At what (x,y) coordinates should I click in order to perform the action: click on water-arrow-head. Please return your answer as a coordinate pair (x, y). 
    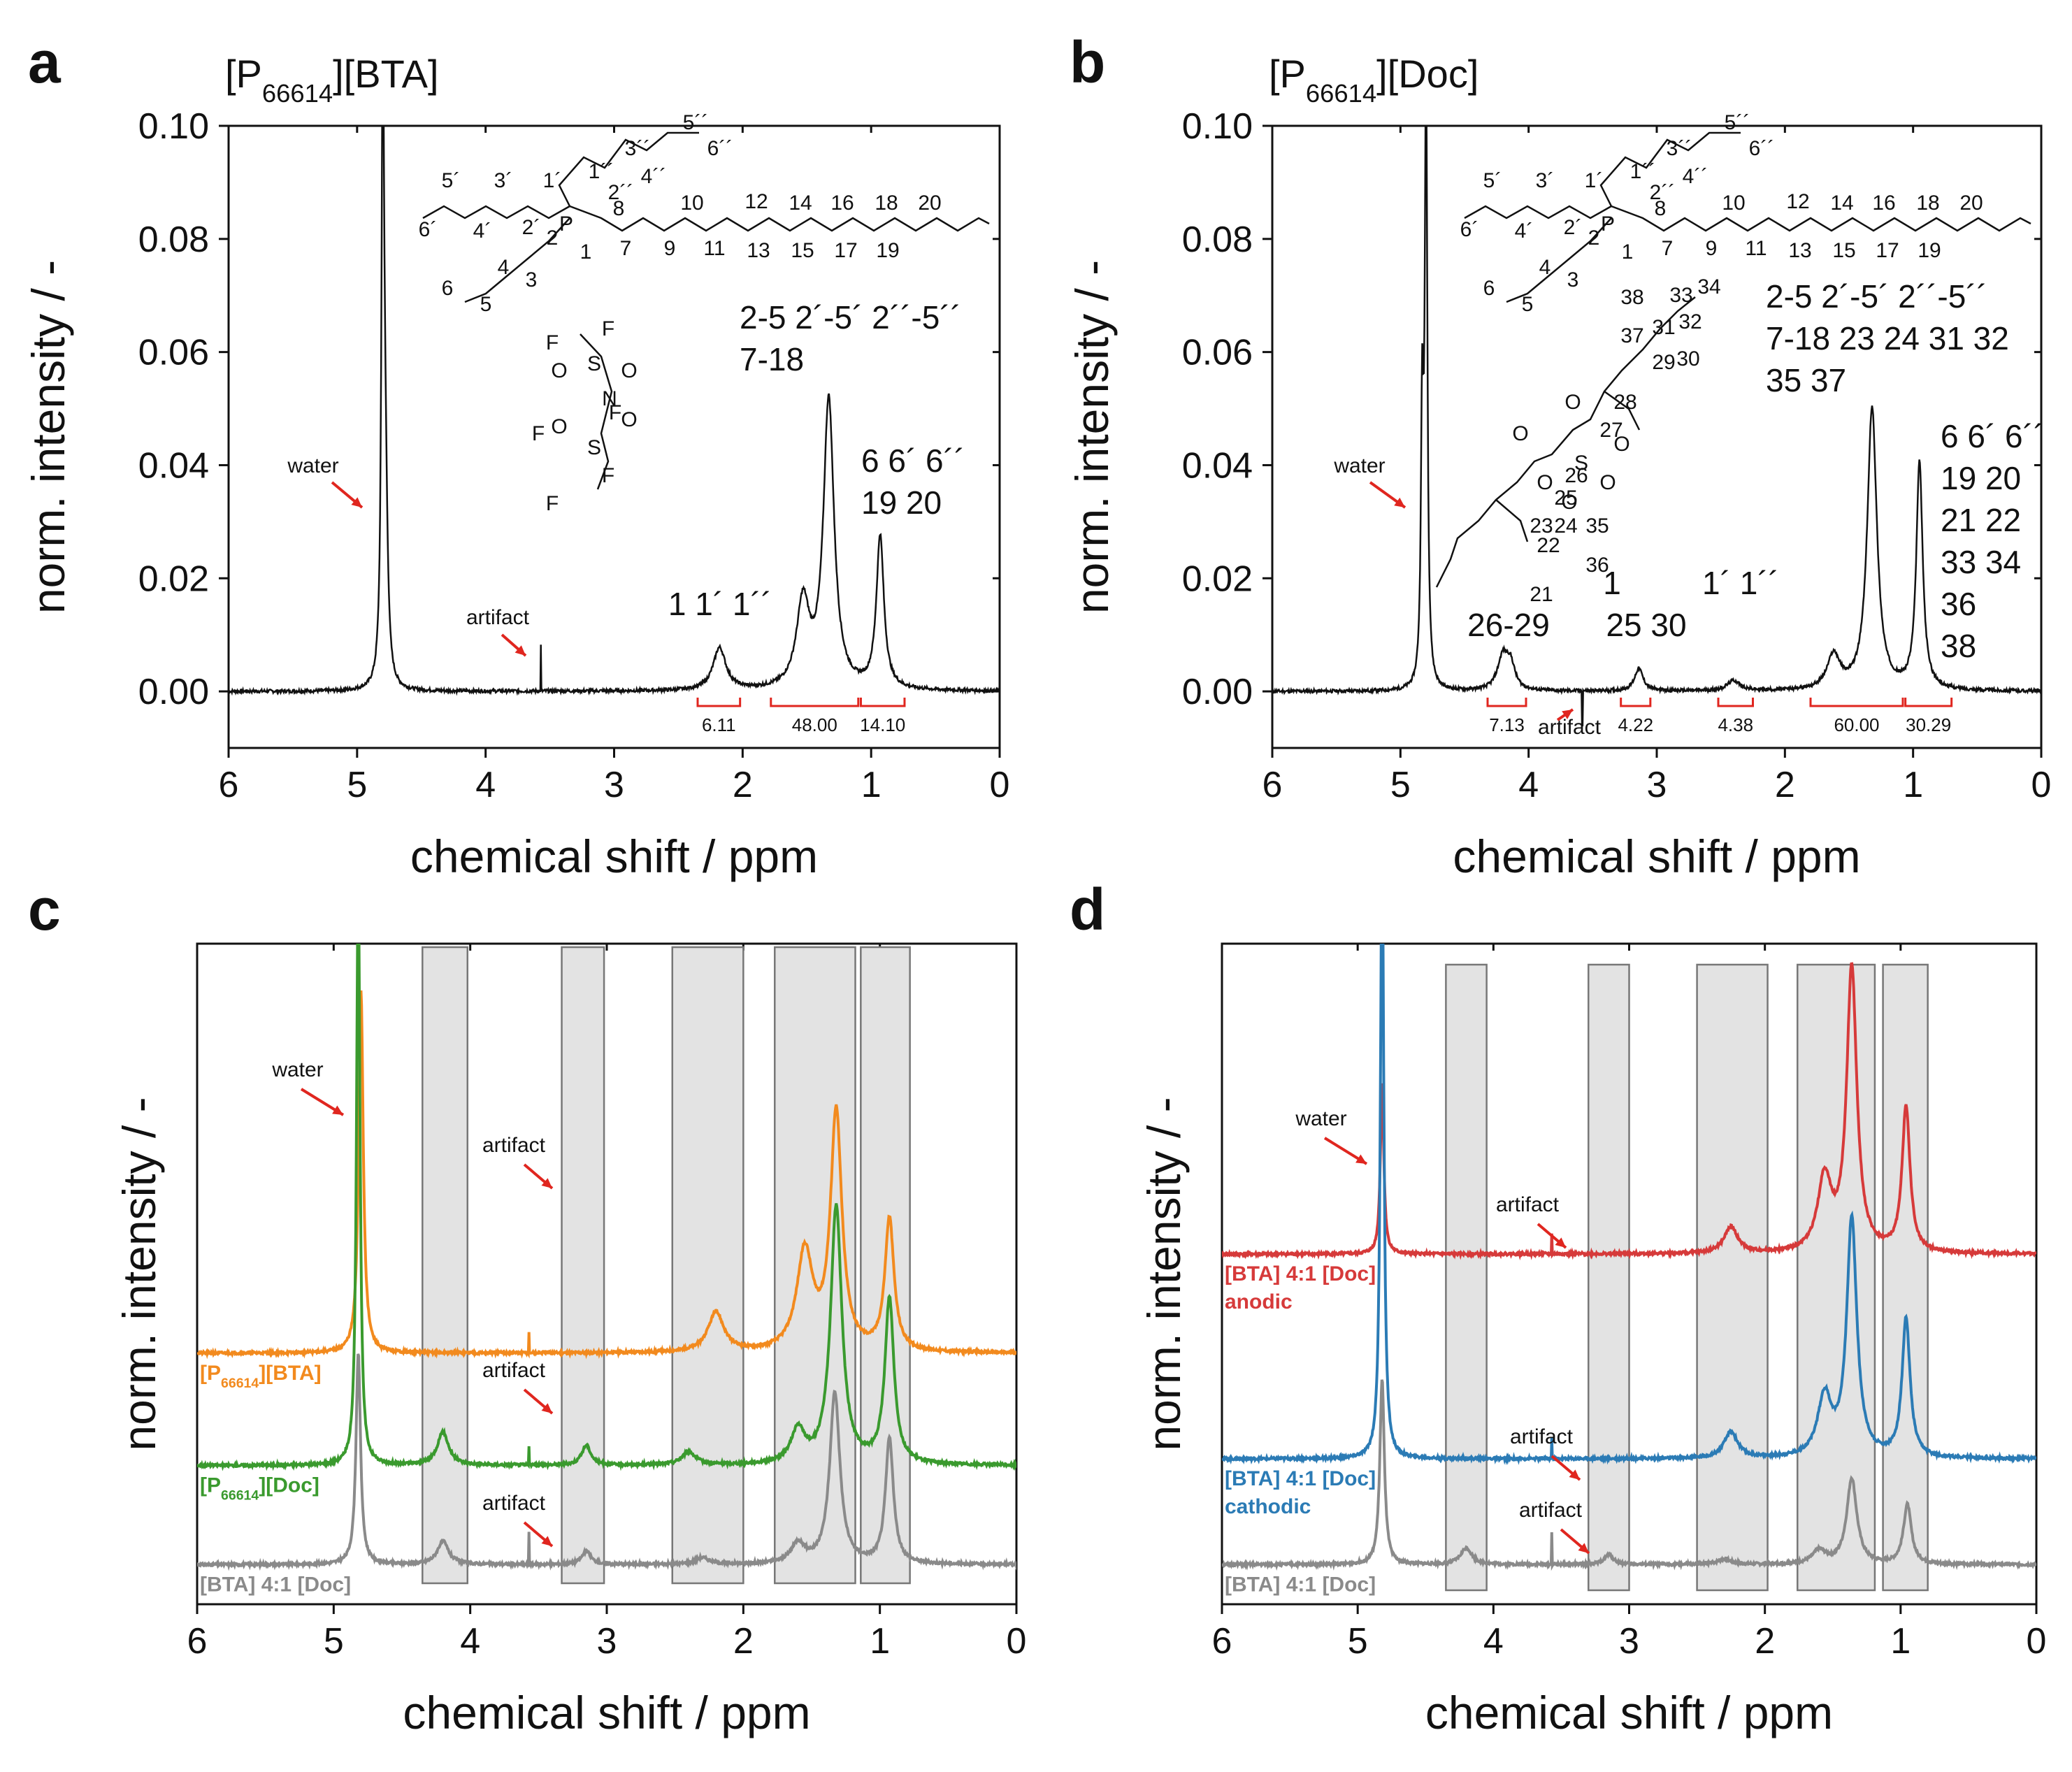
    Looking at the image, I should click on (1361, 1159).